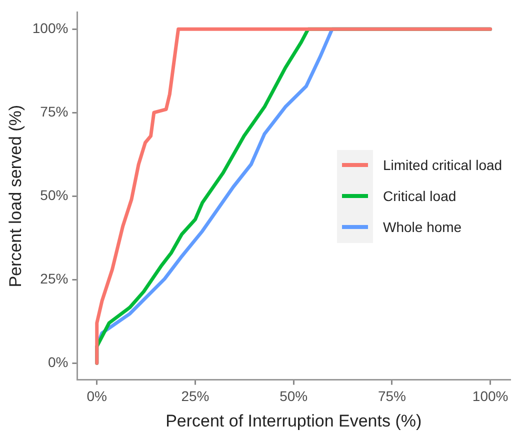  Describe the element at coordinates (490, 396) in the screenshot. I see `x-tick-label: 100%` at that location.